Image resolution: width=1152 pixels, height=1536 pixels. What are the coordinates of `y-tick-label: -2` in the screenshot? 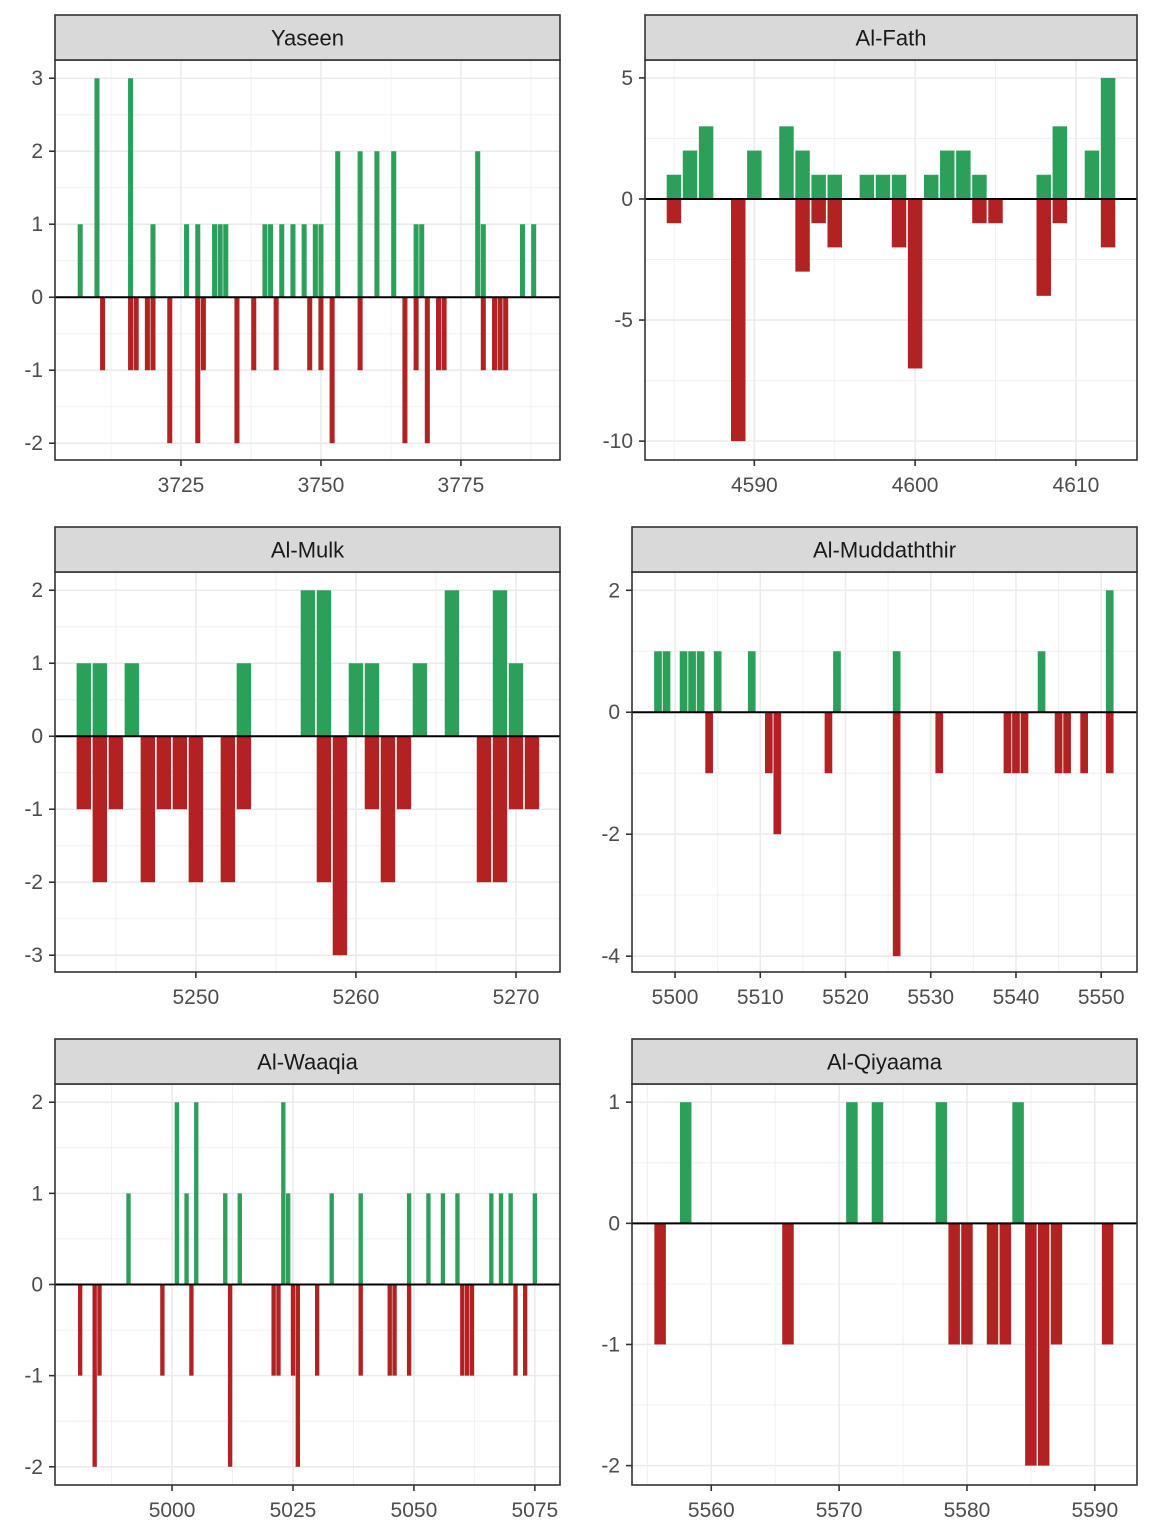 It's located at (33, 882).